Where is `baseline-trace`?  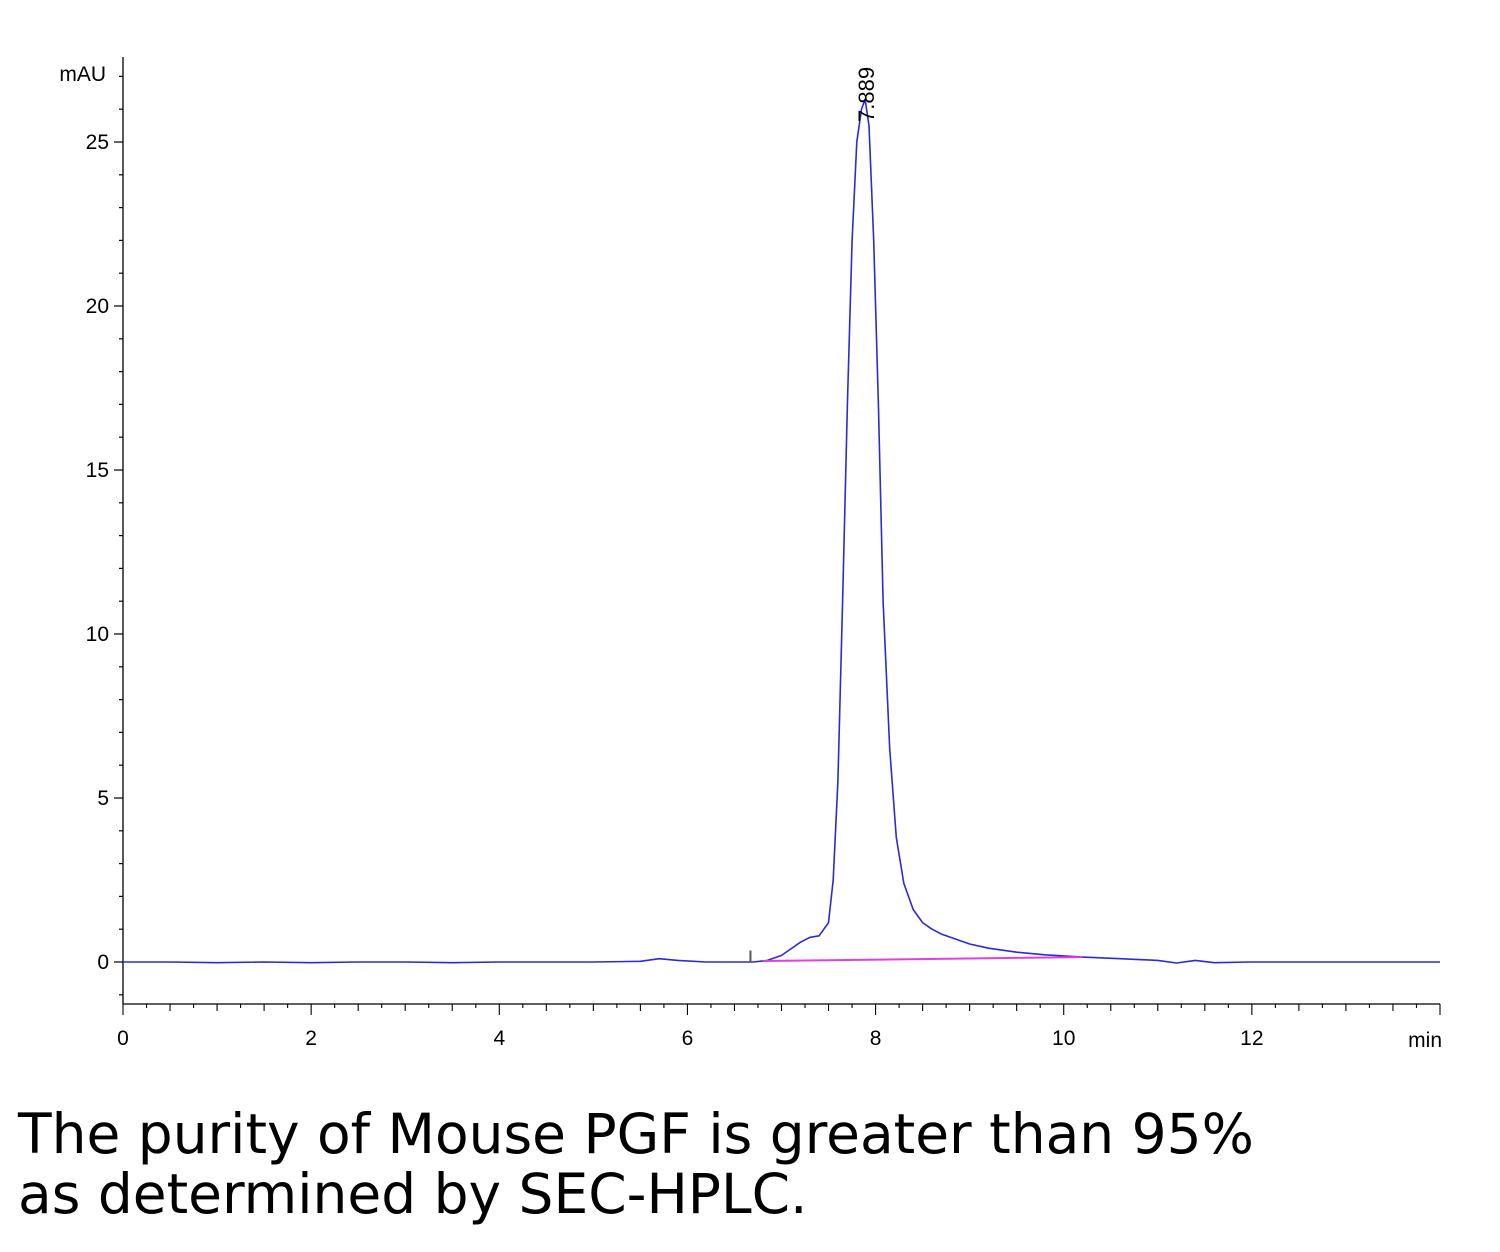 baseline-trace is located at coordinates (922, 959).